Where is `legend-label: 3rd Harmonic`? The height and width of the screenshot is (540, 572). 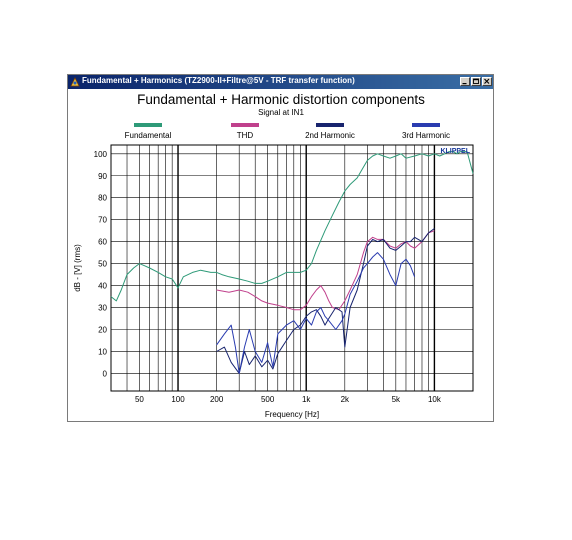 legend-label: 3rd Harmonic is located at coordinates (426, 135).